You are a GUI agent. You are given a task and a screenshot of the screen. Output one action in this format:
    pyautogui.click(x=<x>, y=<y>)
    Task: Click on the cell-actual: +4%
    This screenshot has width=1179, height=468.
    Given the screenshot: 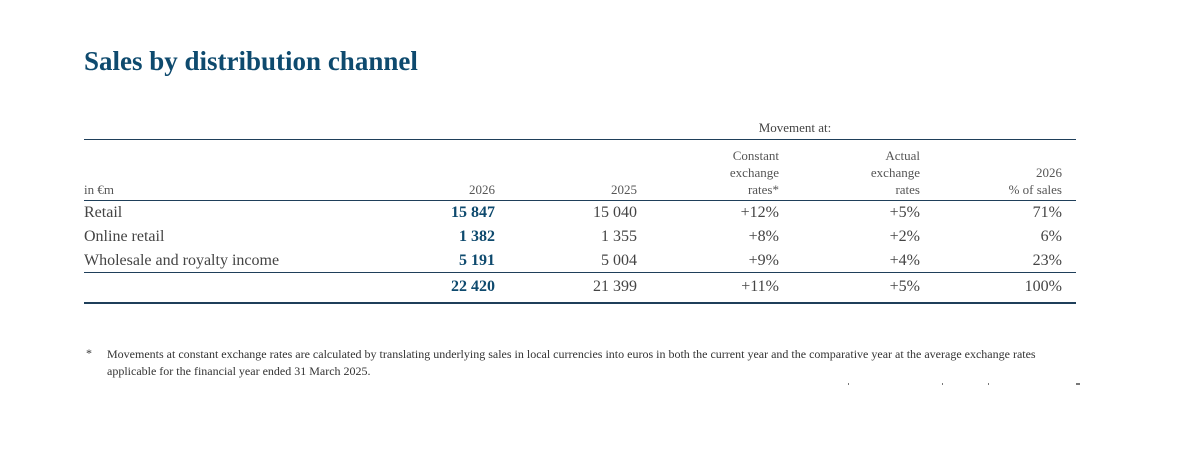 What is the action you would take?
    pyautogui.click(x=904, y=260)
    